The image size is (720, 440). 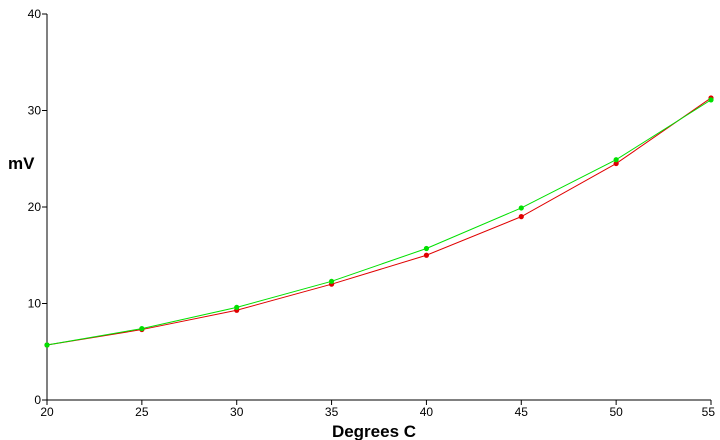 What do you see at coordinates (142, 412) in the screenshot?
I see `x-tick-label: 25` at bounding box center [142, 412].